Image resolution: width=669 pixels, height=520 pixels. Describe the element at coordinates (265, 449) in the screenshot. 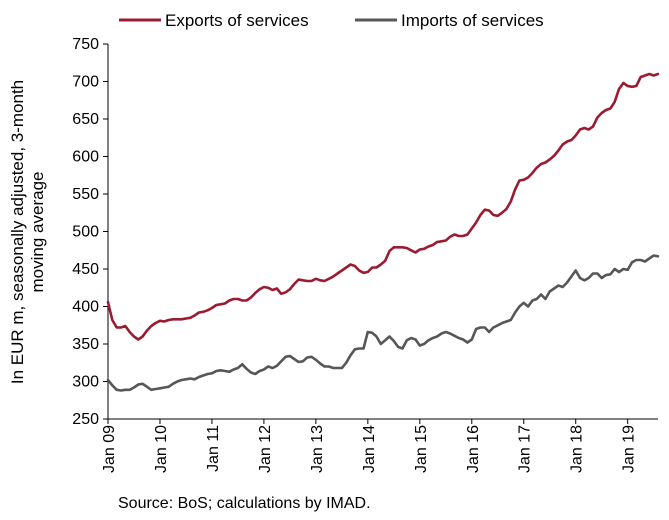

I see `x-tick-label: Jan 12` at that location.